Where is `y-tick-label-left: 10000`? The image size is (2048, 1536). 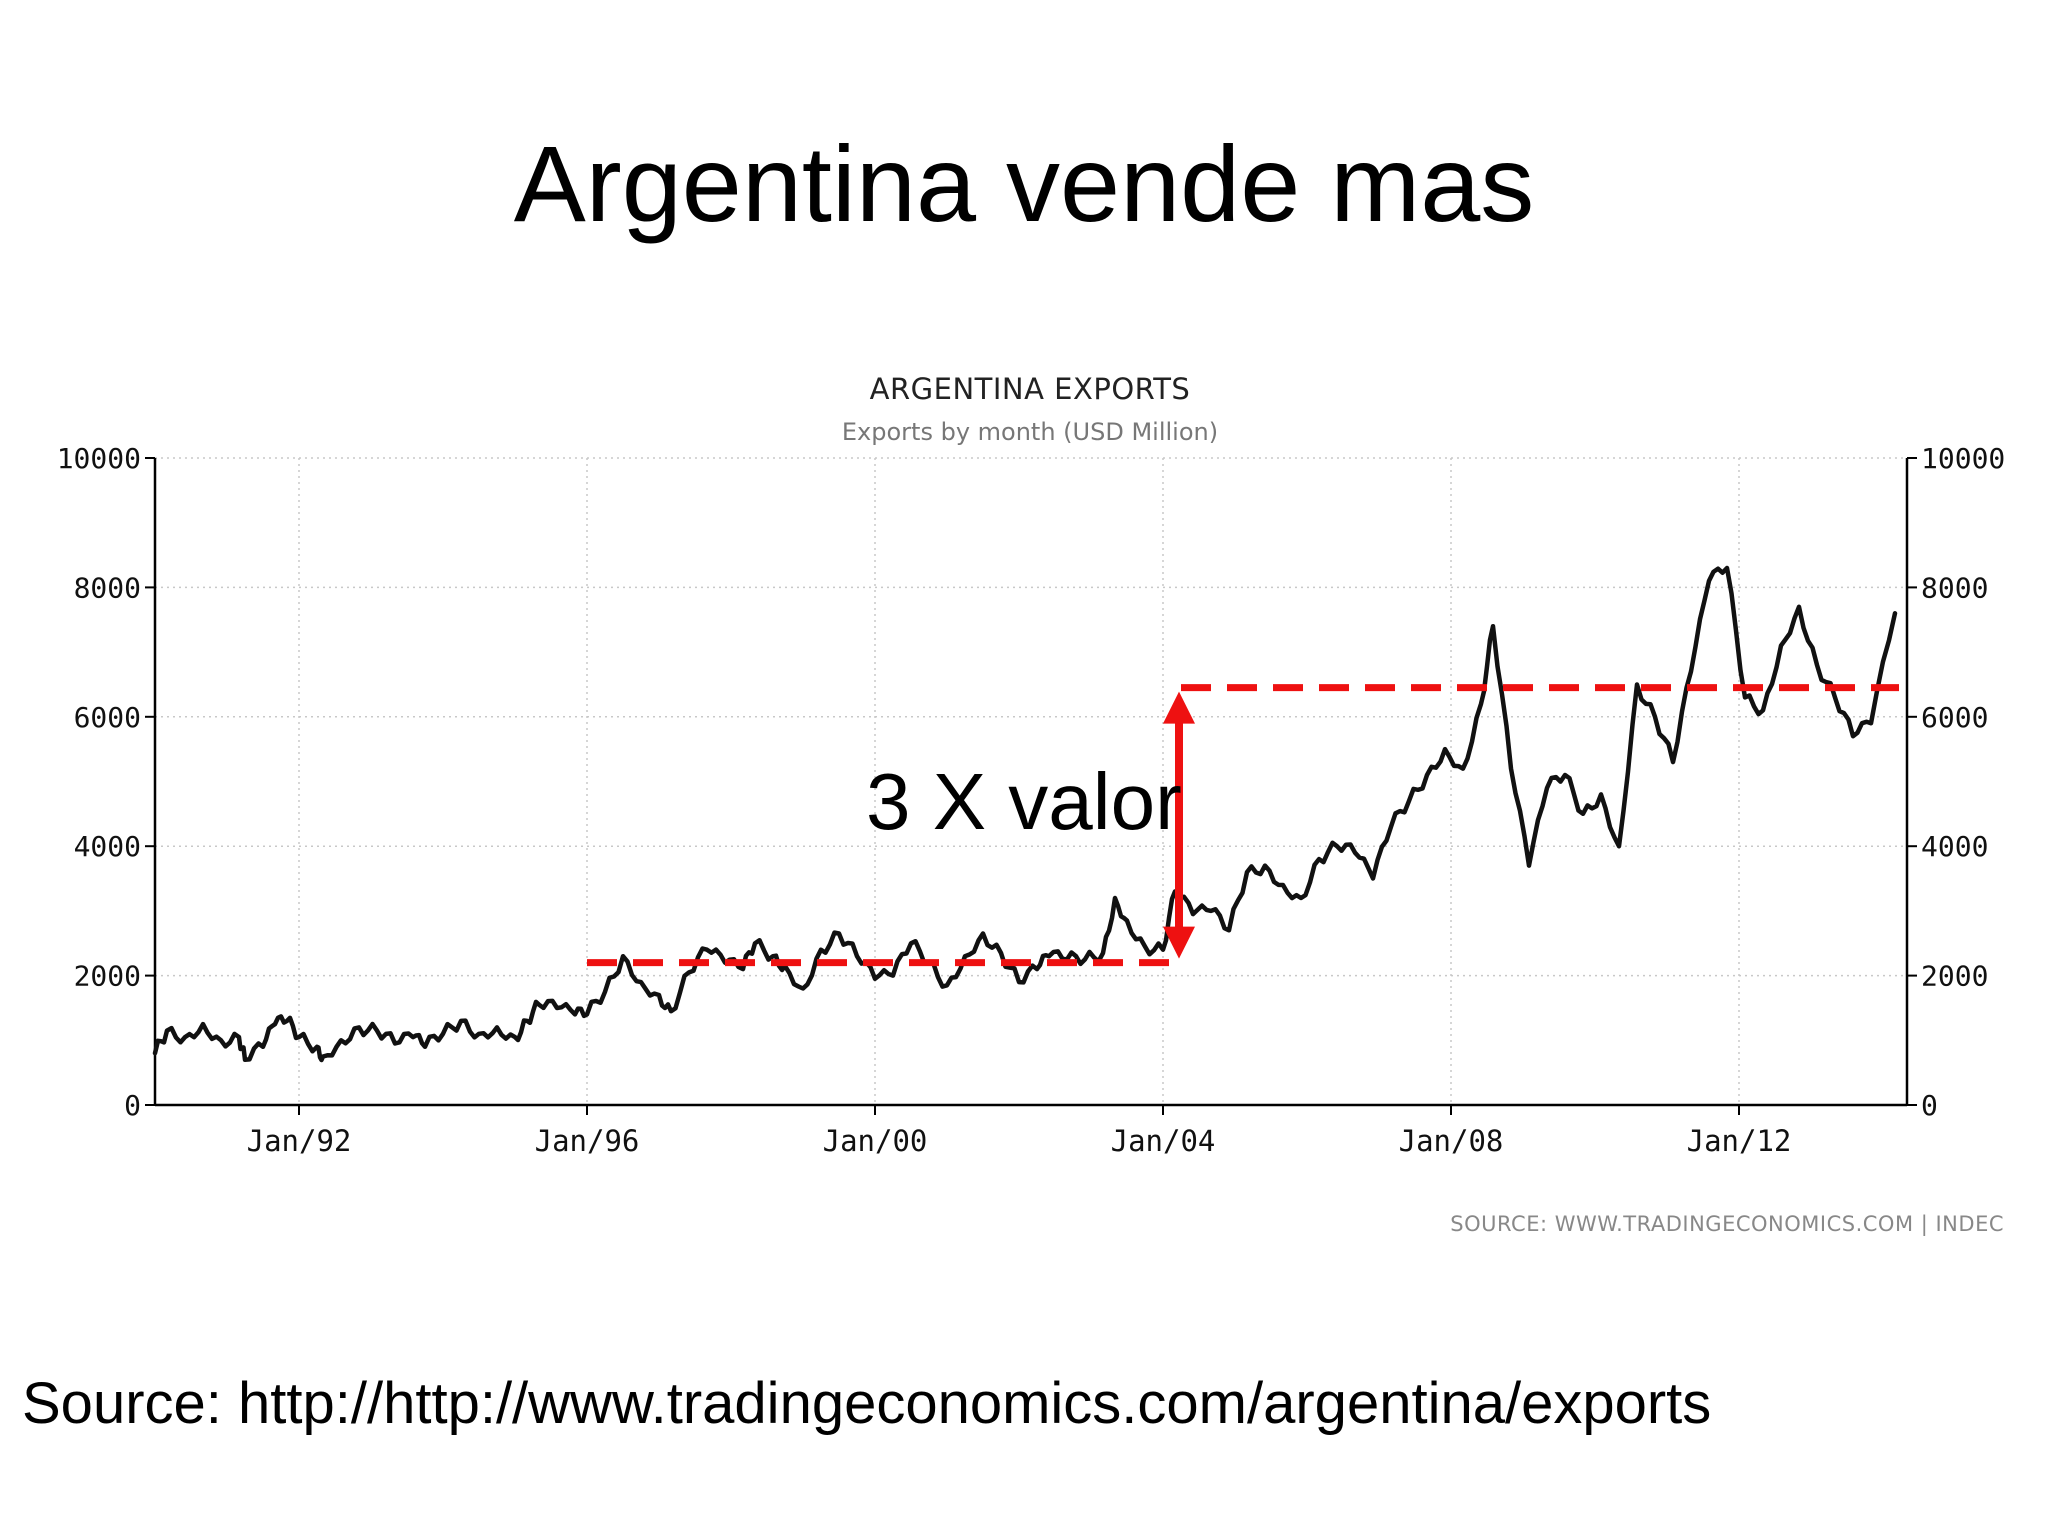
y-tick-label-left: 10000 is located at coordinates (99, 458).